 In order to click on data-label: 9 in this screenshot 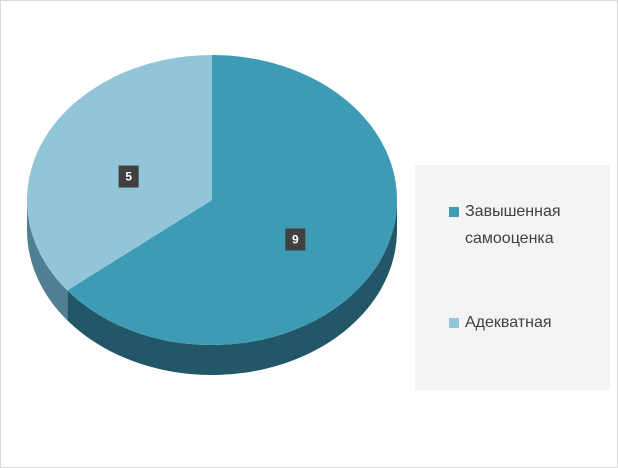, I will do `click(295, 240)`.